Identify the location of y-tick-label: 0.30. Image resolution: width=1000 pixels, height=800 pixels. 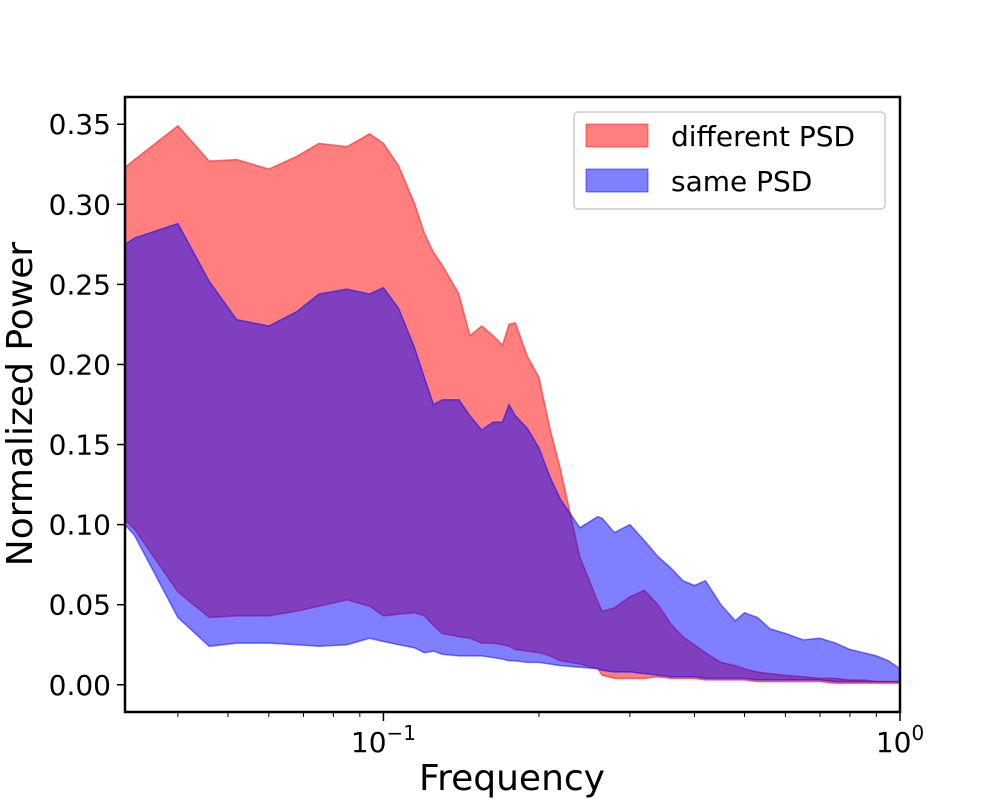
(80, 204).